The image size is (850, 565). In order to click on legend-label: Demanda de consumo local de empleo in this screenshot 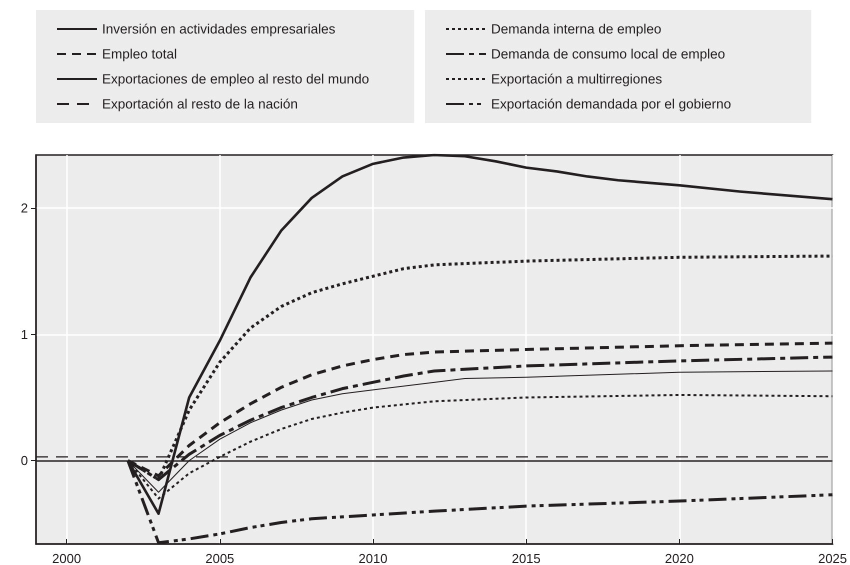, I will do `click(608, 54)`.